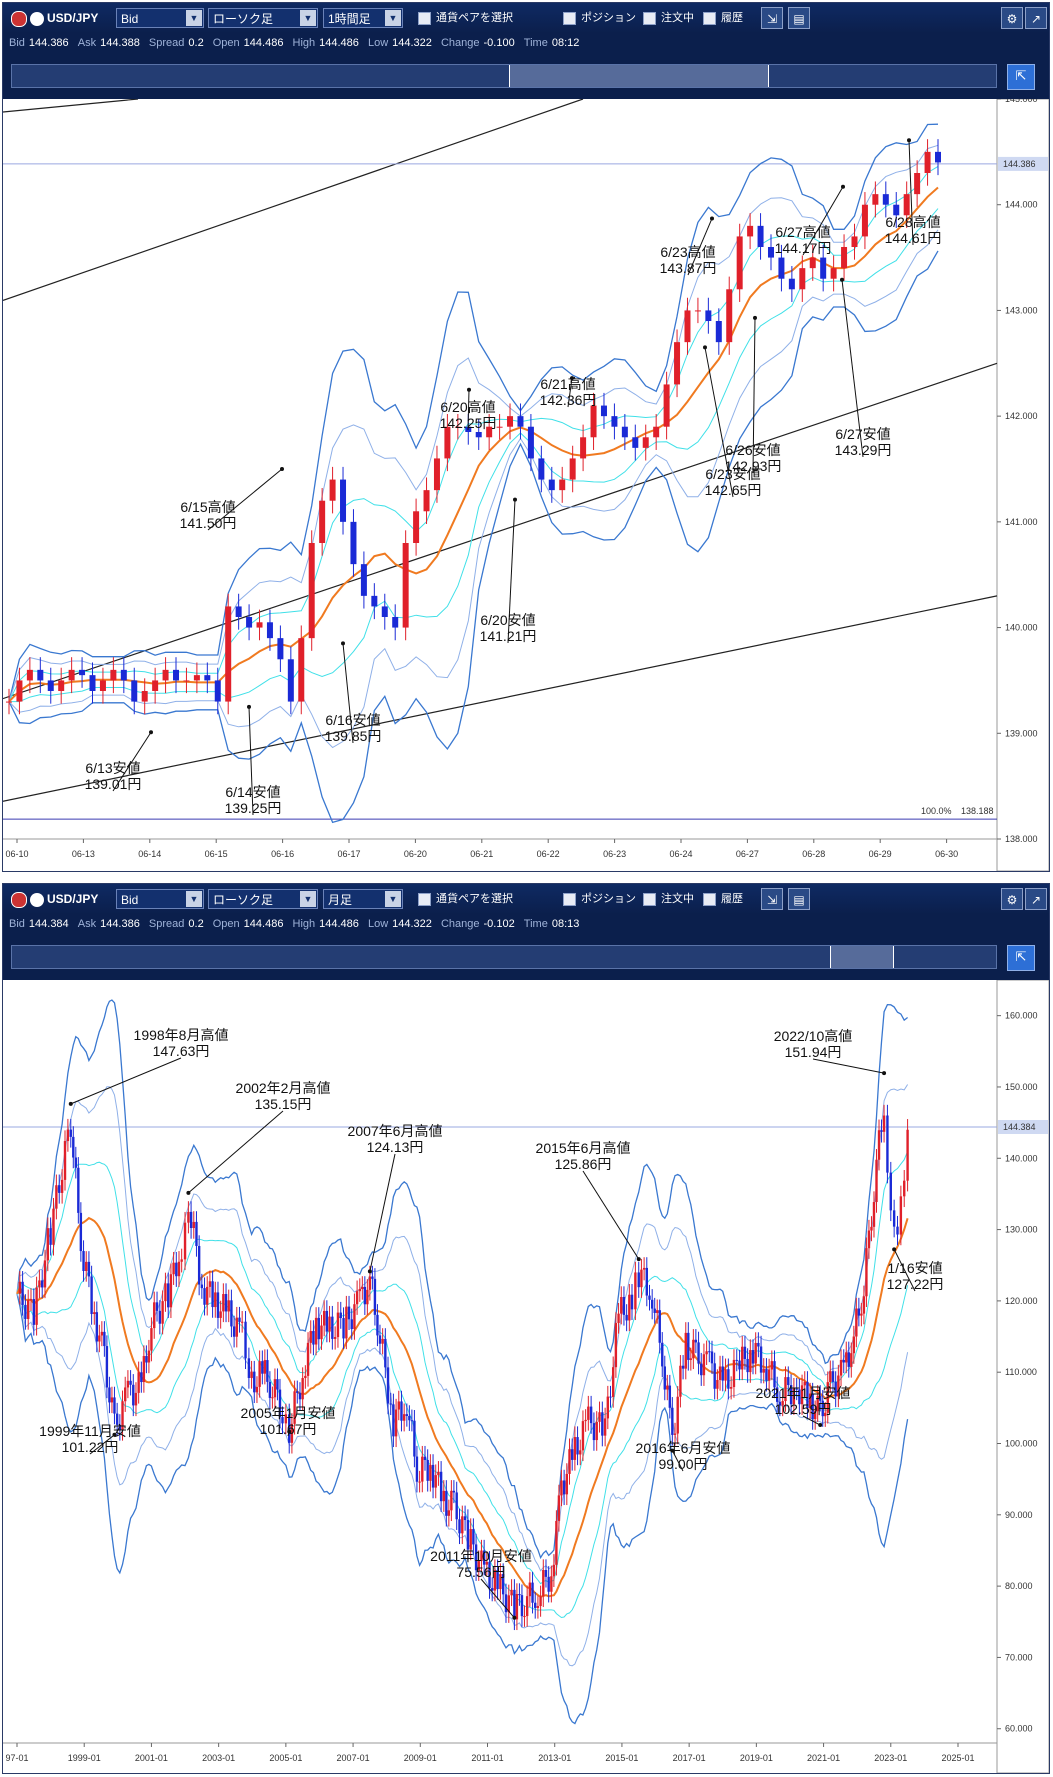  I want to click on annotation-label: 2002年2月高値, so click(283, 1088).